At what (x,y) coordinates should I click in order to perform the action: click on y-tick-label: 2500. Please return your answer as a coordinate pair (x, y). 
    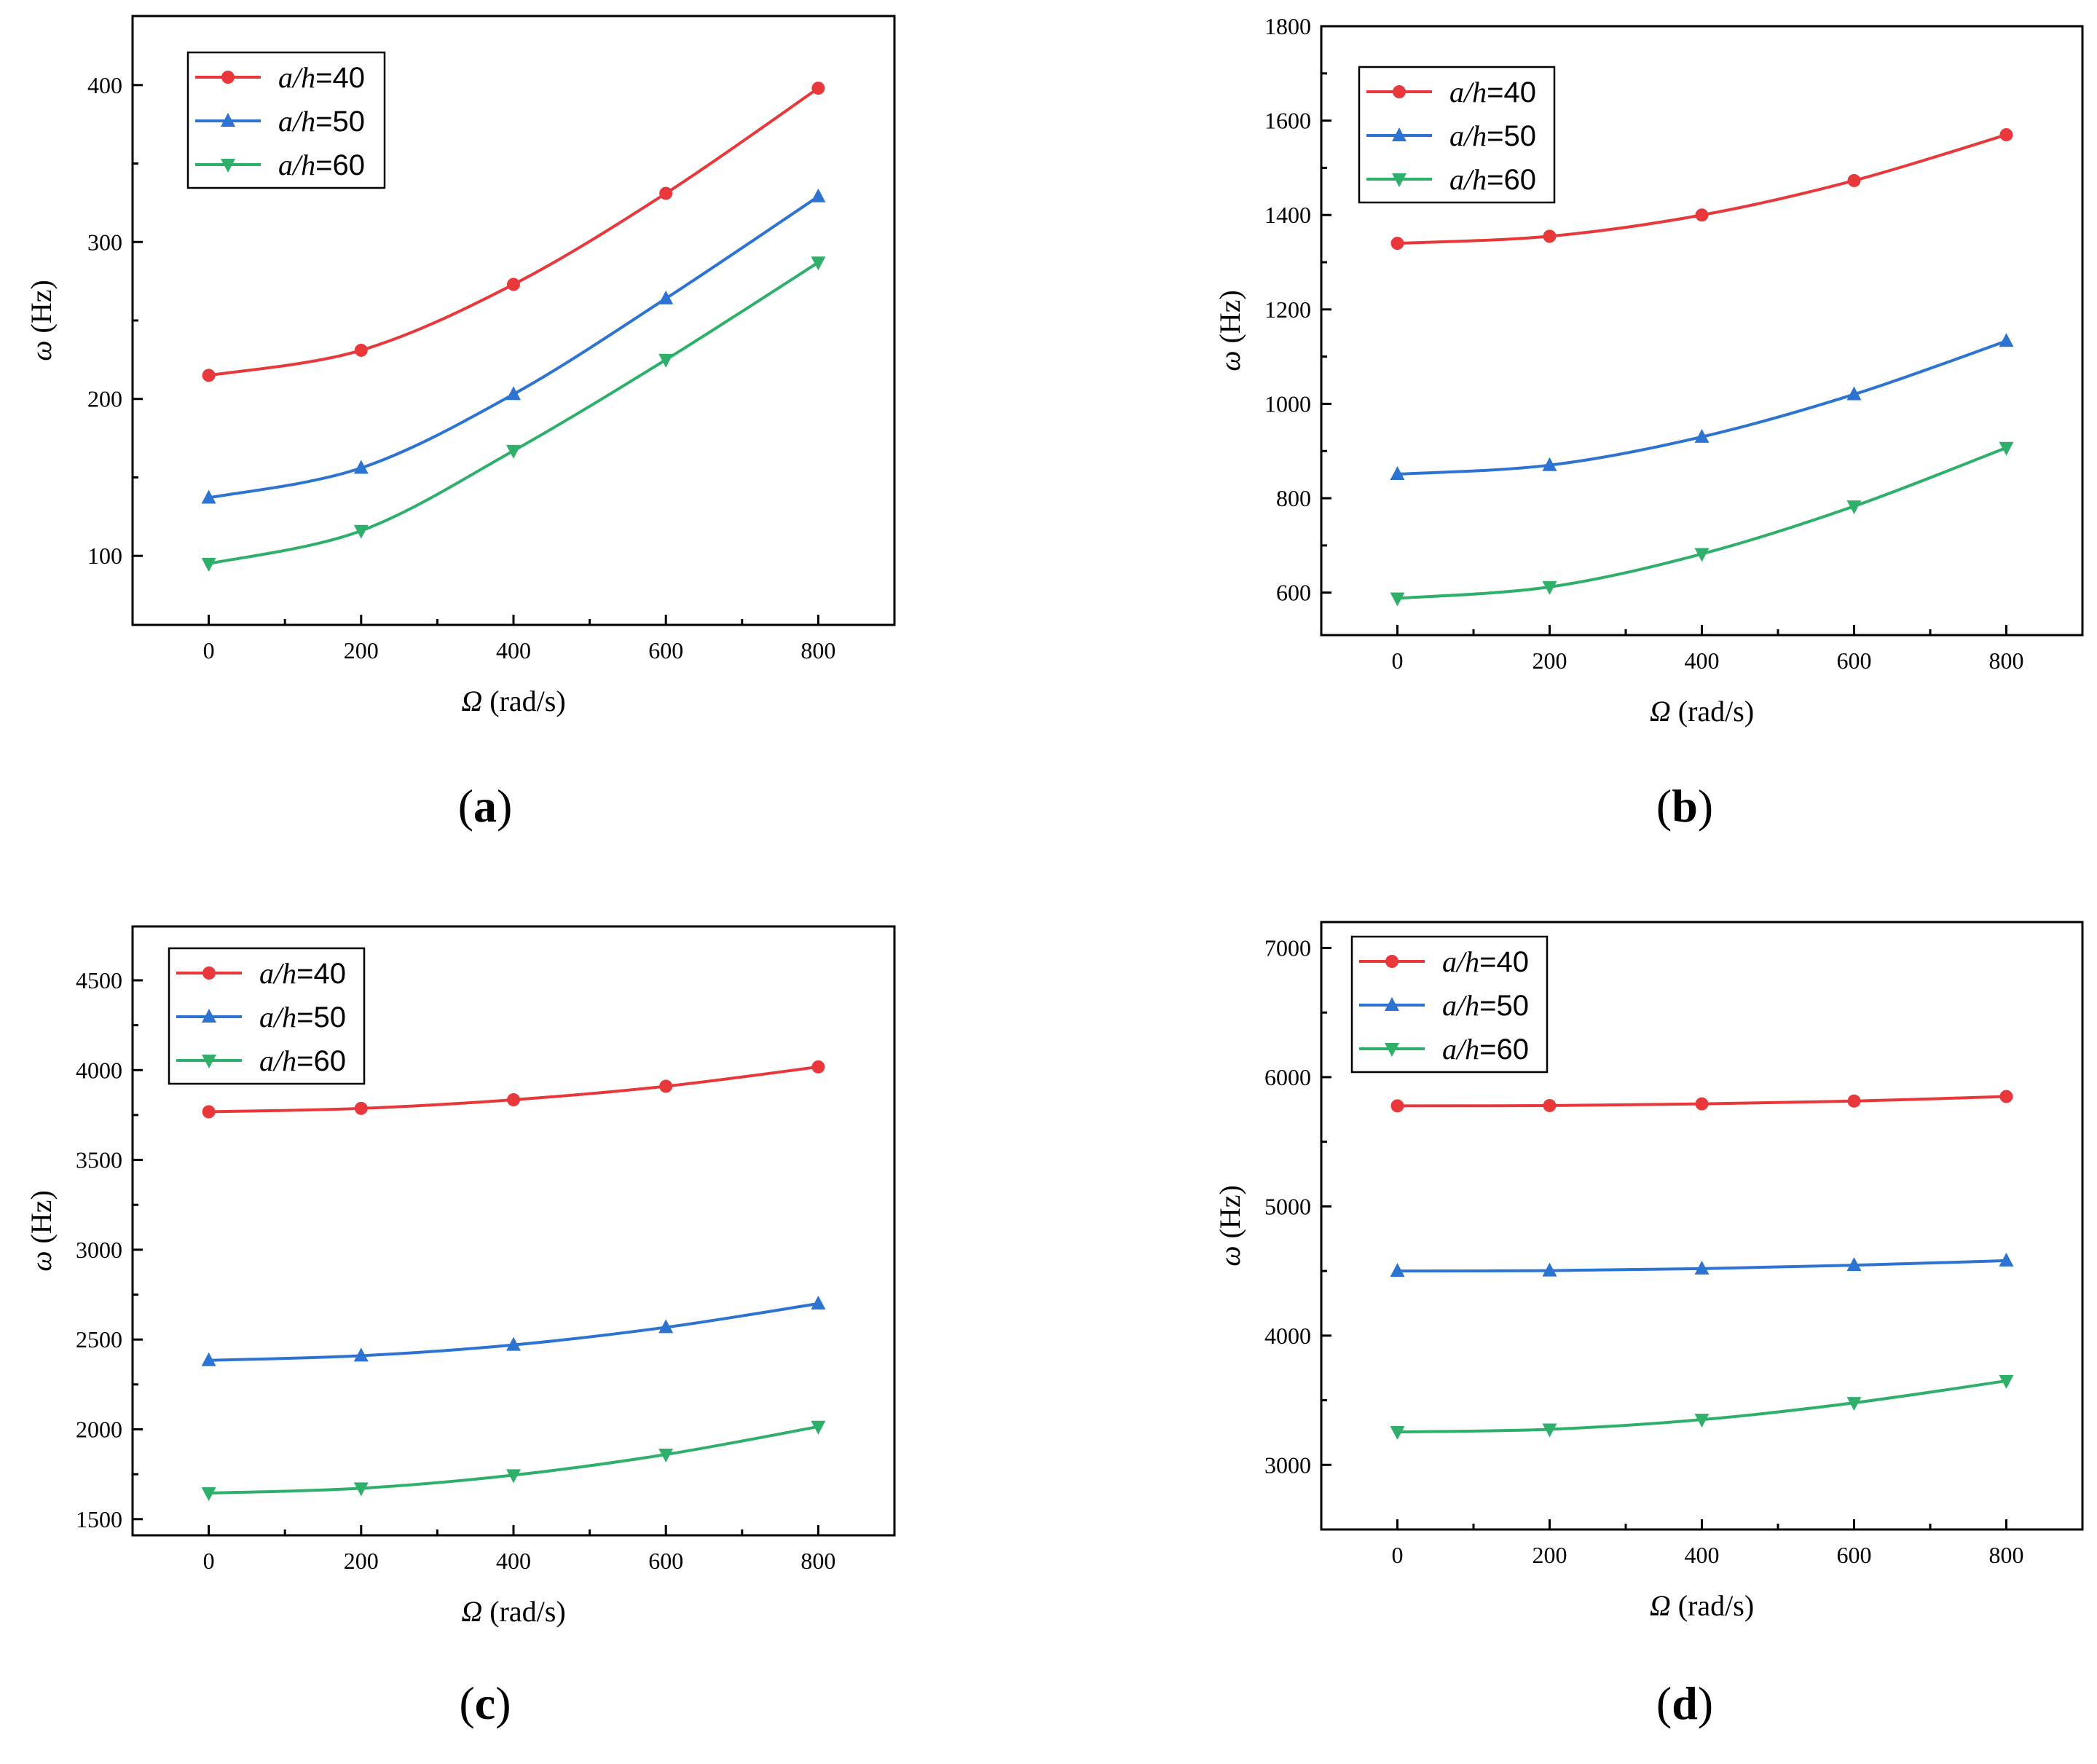
    Looking at the image, I should click on (99, 1339).